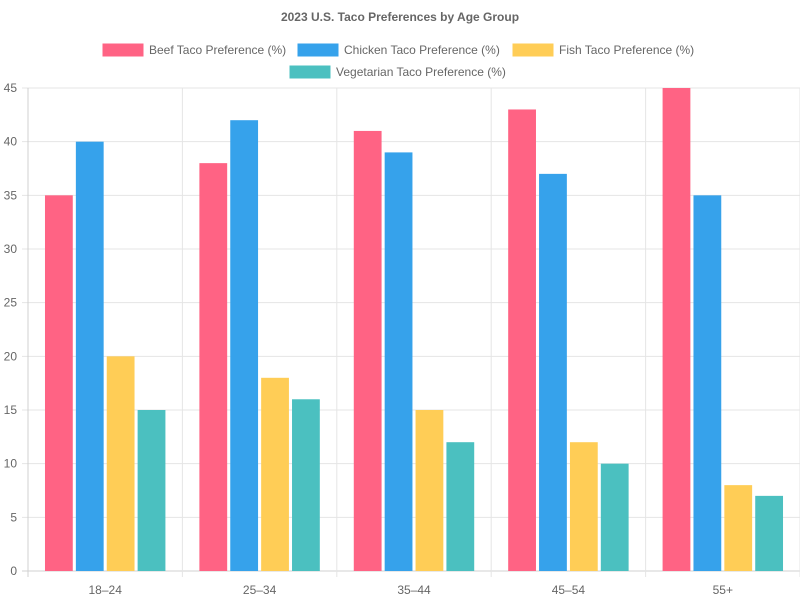 Image resolution: width=800 pixels, height=600 pixels. What do you see at coordinates (11, 195) in the screenshot?
I see `y-tick-label: 35` at bounding box center [11, 195].